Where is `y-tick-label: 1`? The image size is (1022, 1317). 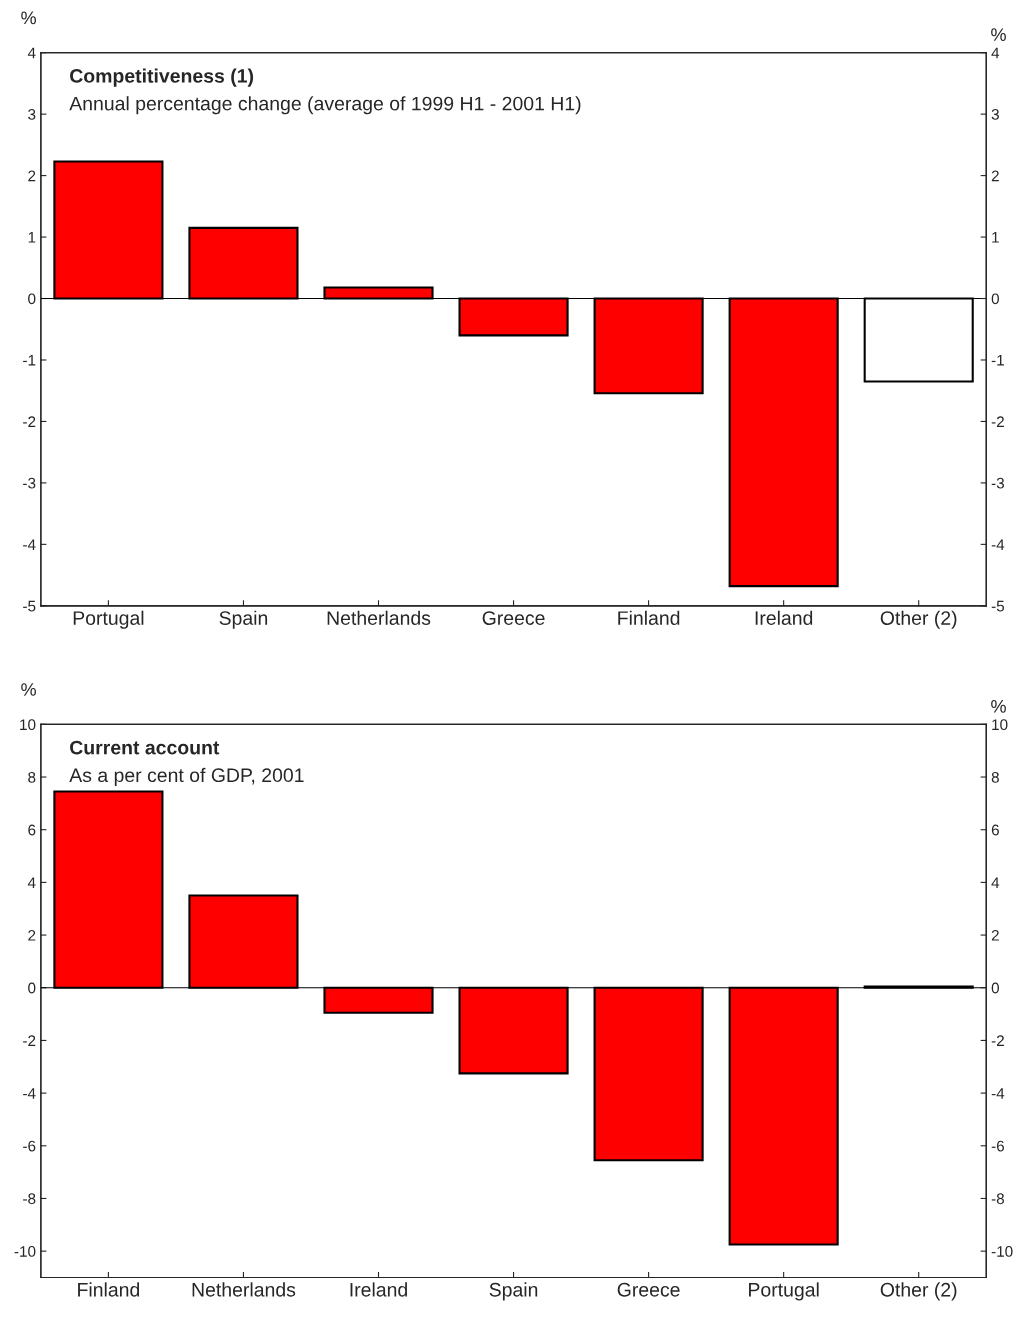 y-tick-label: 1 is located at coordinates (32, 237).